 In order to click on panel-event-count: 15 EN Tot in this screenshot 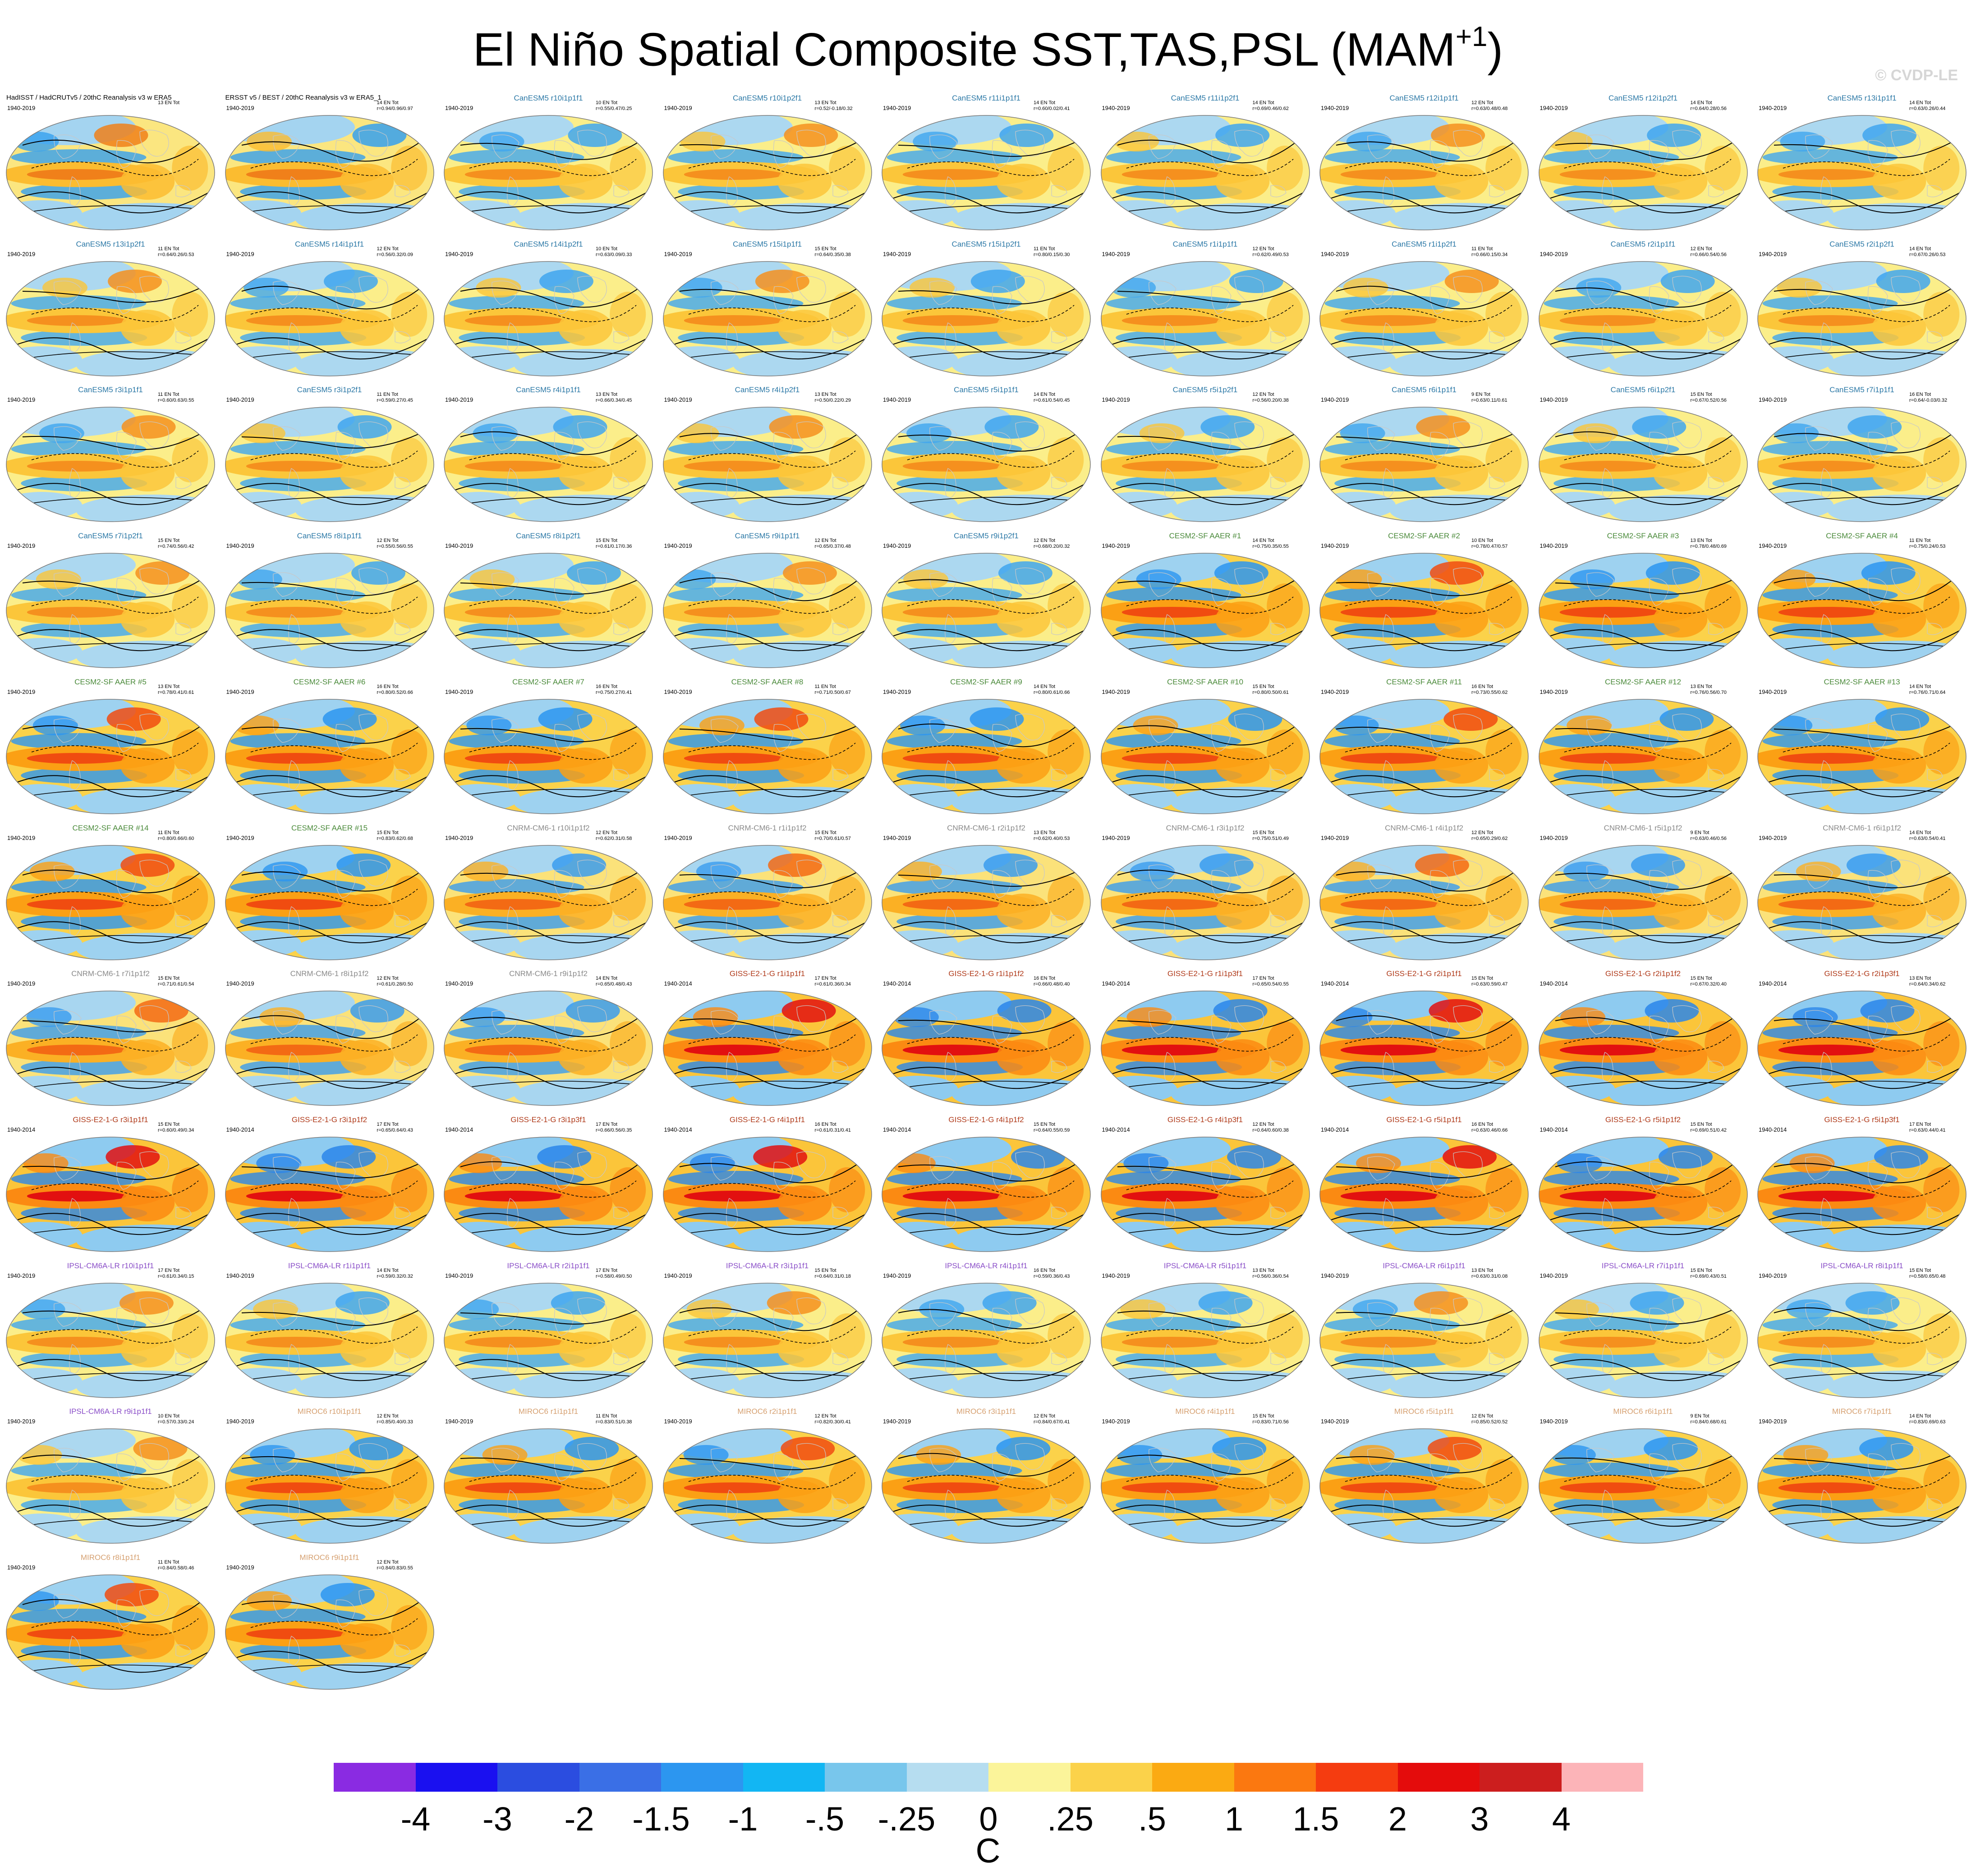, I will do `click(825, 1270)`.